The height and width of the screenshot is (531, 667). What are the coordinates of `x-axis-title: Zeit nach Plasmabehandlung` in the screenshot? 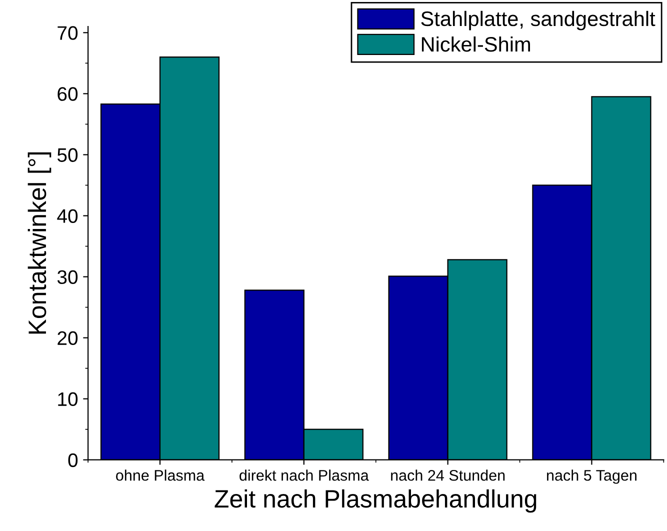 It's located at (375, 501).